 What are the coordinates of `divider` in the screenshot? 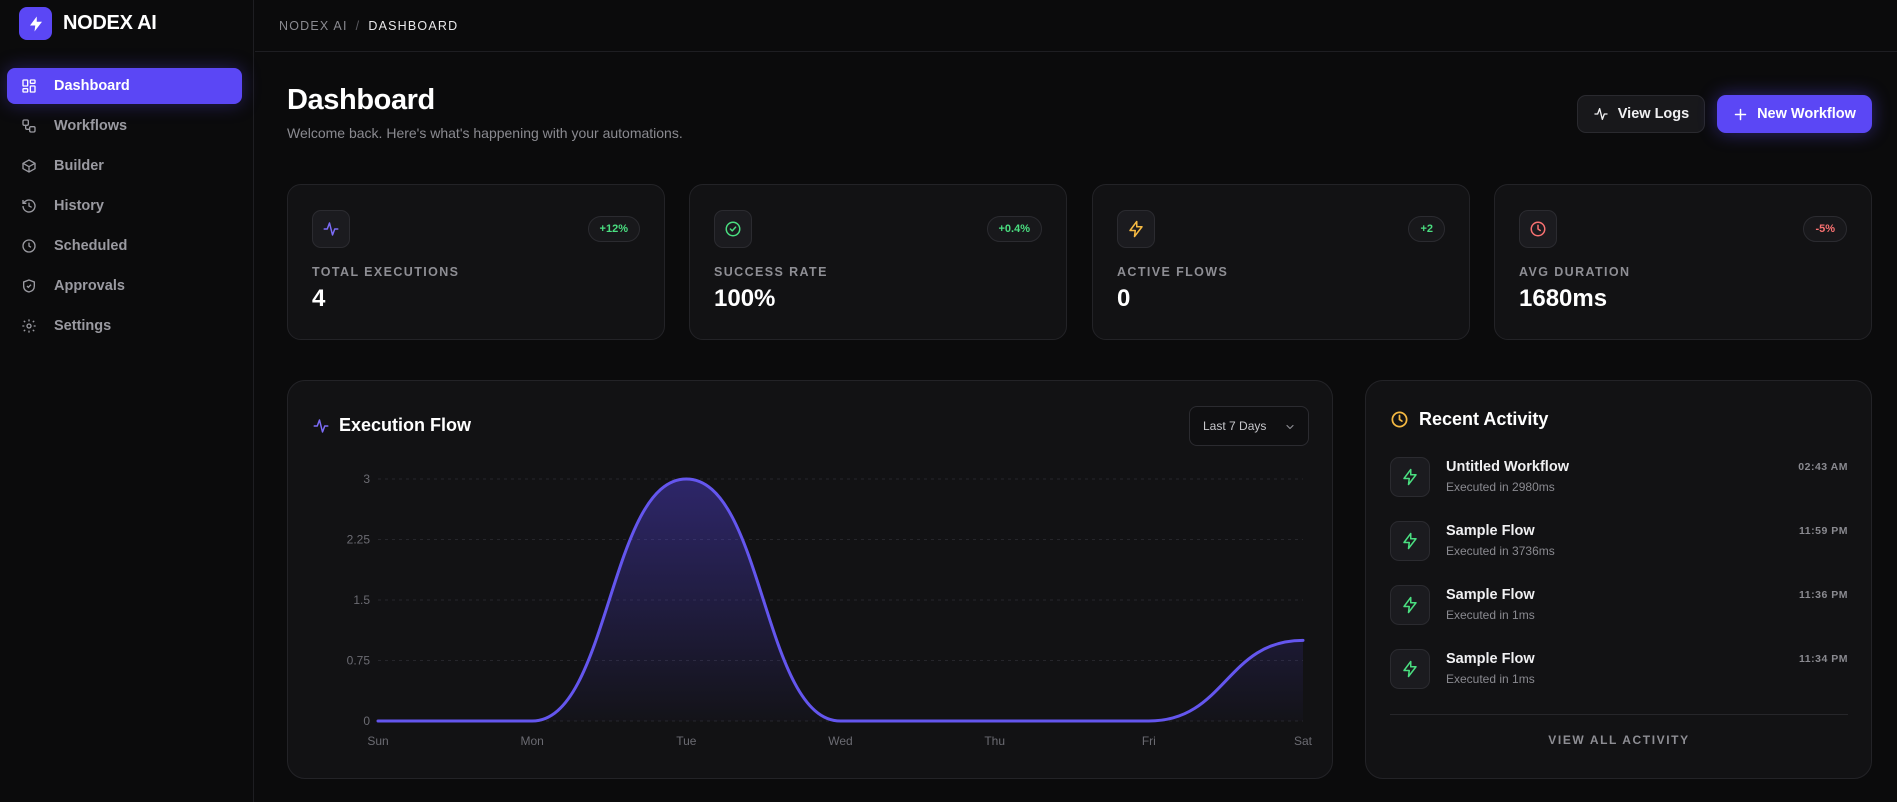 It's located at (1619, 714).